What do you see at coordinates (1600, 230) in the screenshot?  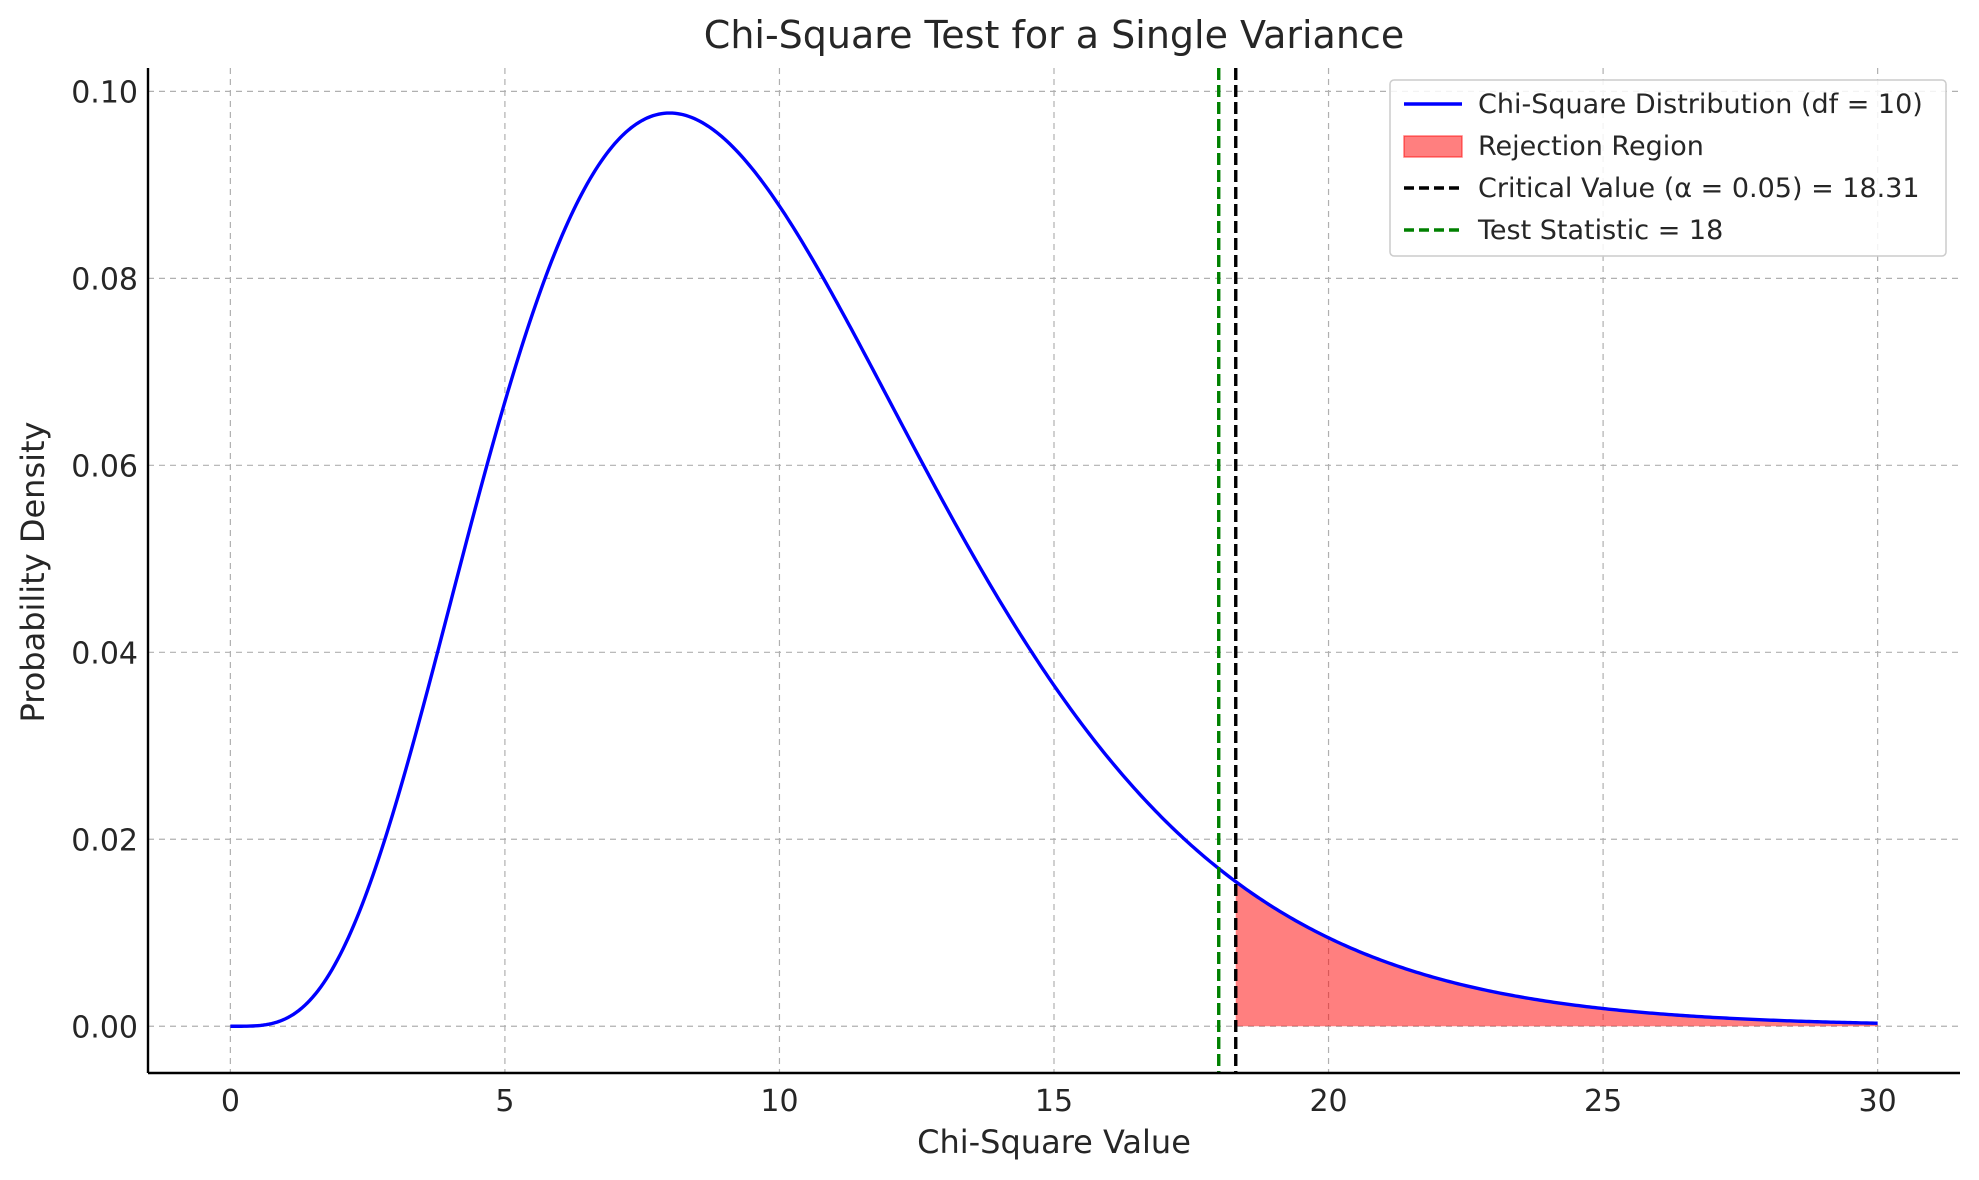 I see `legend-statistic-label: Test Statistic = 18` at bounding box center [1600, 230].